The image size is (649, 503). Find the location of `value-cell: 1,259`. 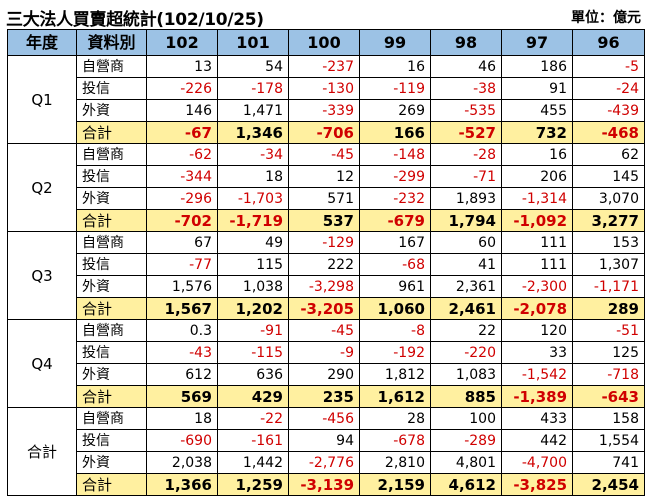

value-cell: 1,259 is located at coordinates (253, 484).